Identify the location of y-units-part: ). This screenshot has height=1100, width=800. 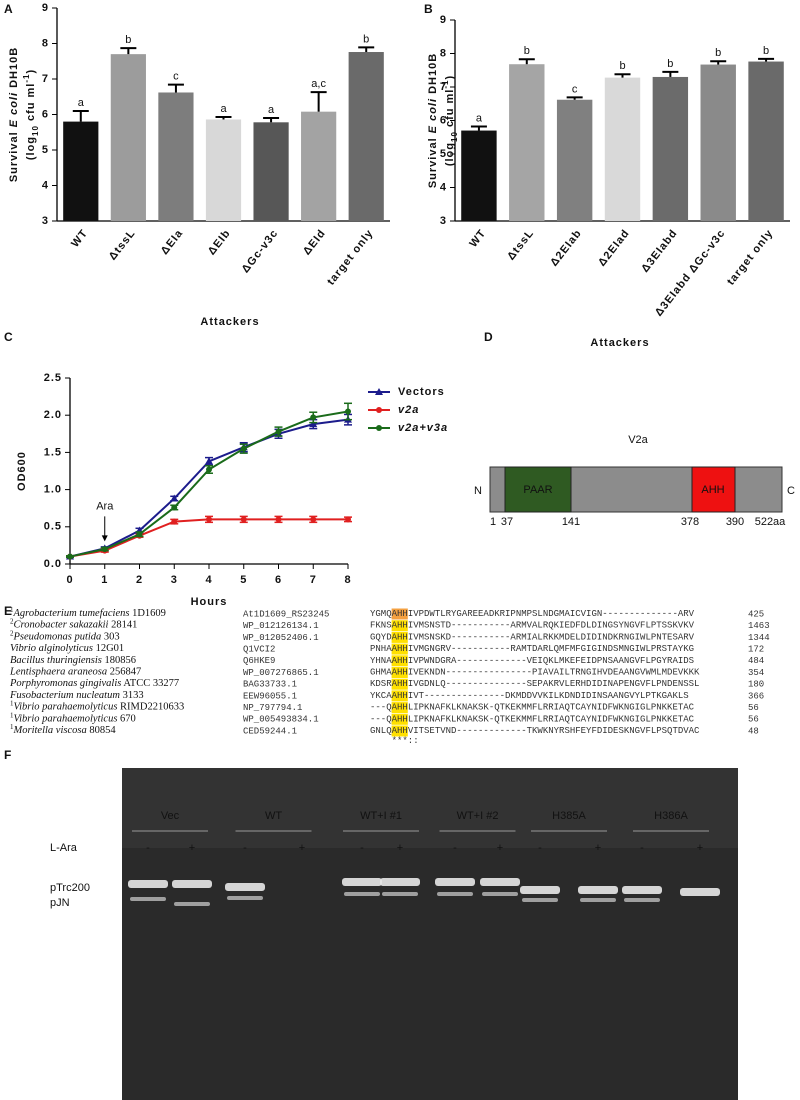
(450, 77).